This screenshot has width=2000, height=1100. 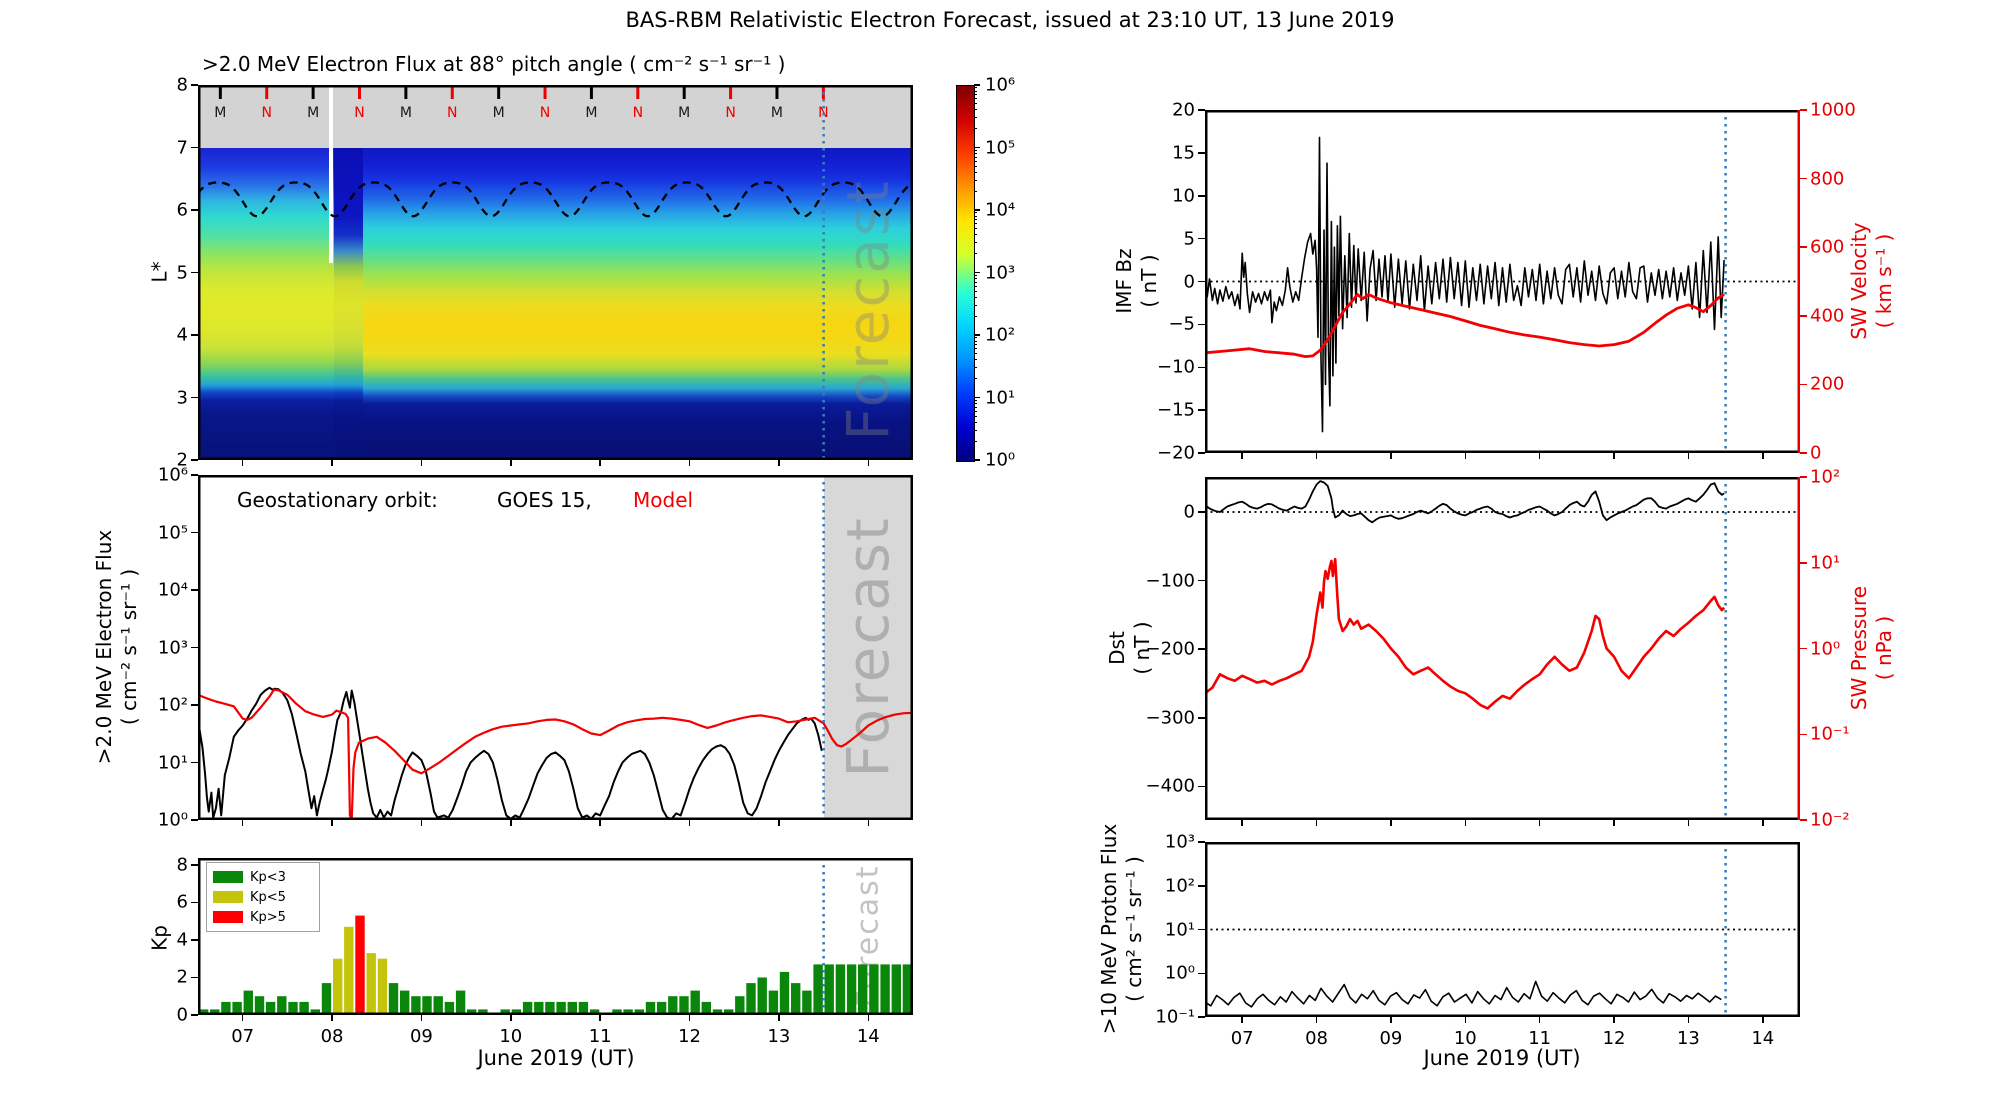 I want to click on sw-velocity-ylabel-line2: ( km s⁻¹ ), so click(x=1884, y=281).